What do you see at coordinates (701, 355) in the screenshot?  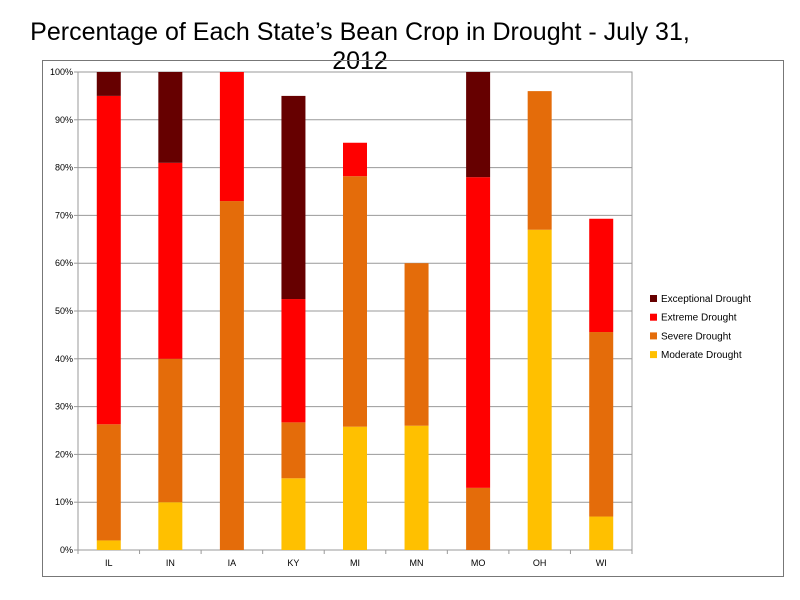 I see `legend-label: Moderate Drought` at bounding box center [701, 355].